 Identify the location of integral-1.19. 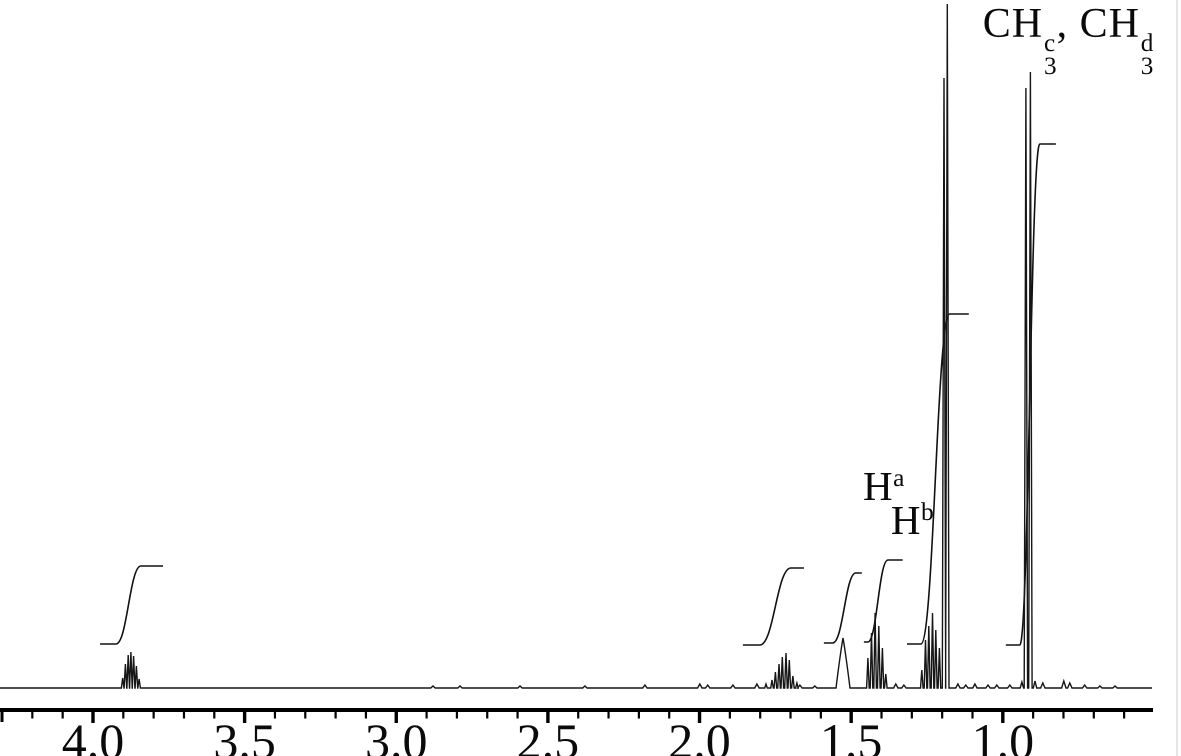
(938, 479).